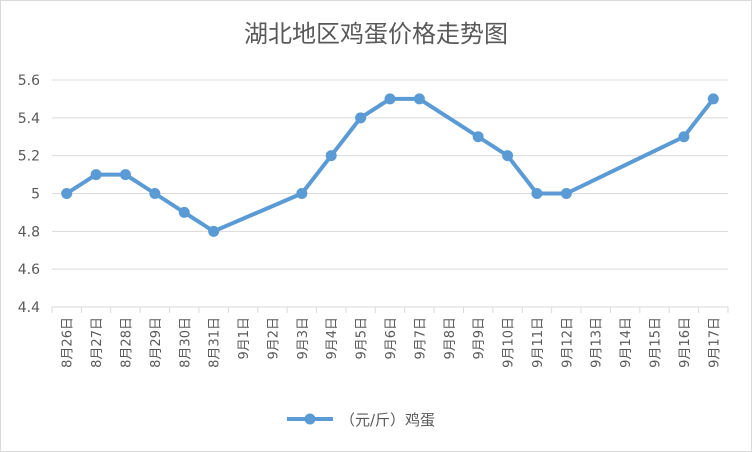 Image resolution: width=752 pixels, height=452 pixels. What do you see at coordinates (29, 119) in the screenshot?
I see `y-tick-label: 5.4` at bounding box center [29, 119].